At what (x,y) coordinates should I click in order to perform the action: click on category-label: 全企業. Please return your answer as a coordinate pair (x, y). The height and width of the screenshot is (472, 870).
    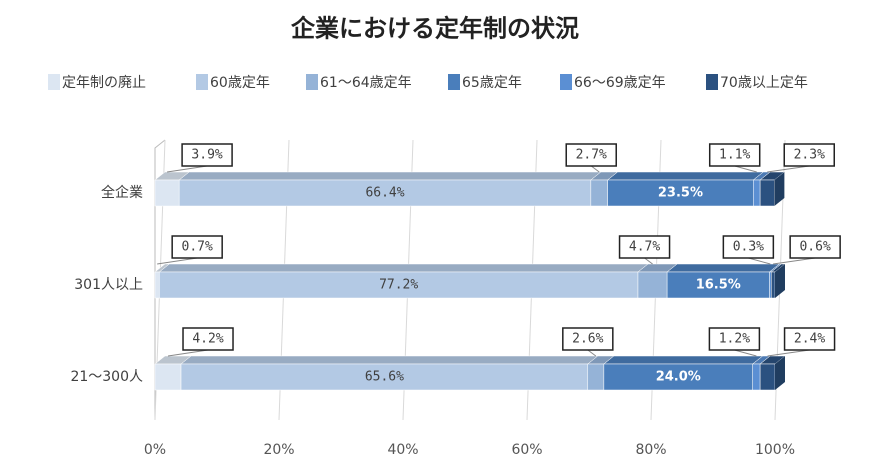
    Looking at the image, I should click on (122, 192).